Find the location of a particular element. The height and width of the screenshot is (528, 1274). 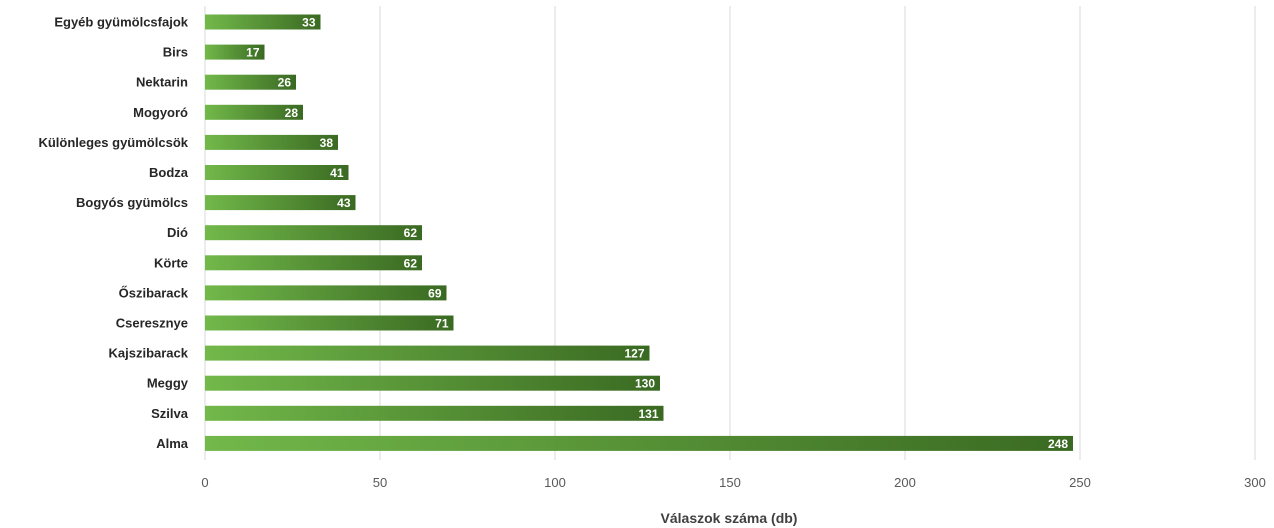

data-label: 43 is located at coordinates (344, 203).